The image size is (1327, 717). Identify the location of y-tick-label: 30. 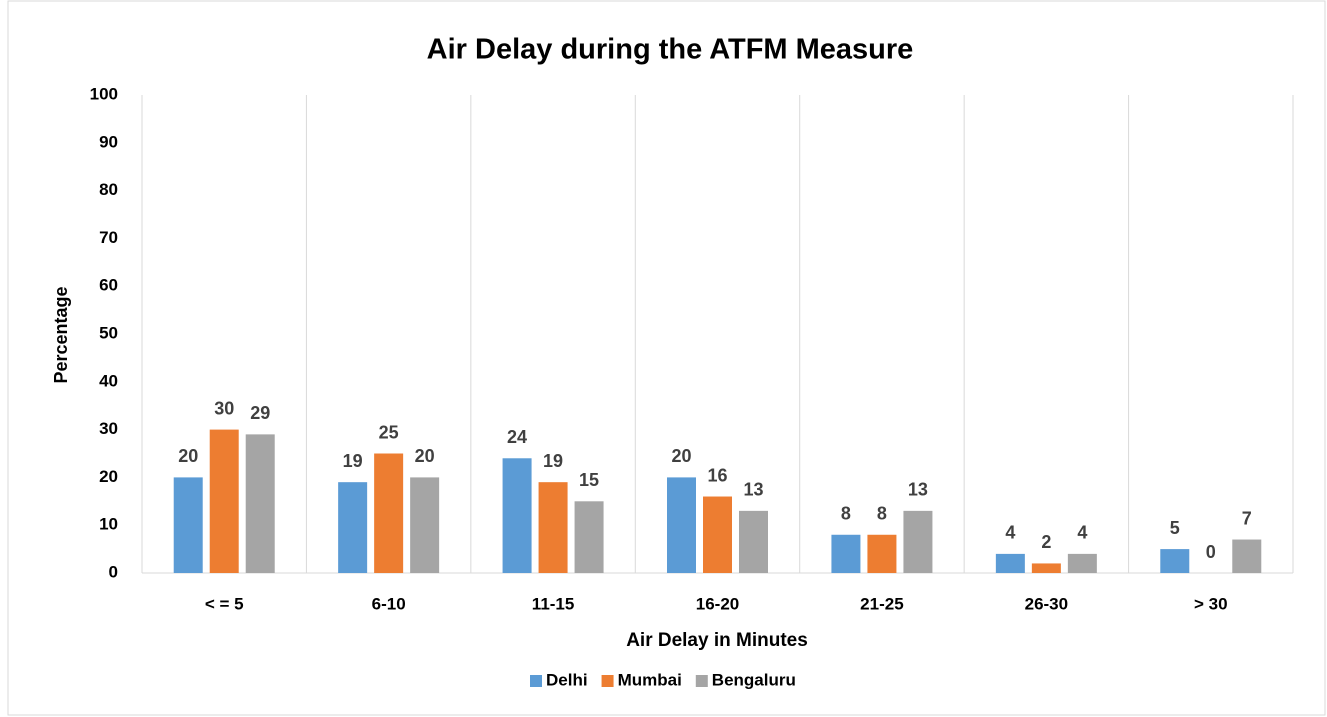
(108, 428).